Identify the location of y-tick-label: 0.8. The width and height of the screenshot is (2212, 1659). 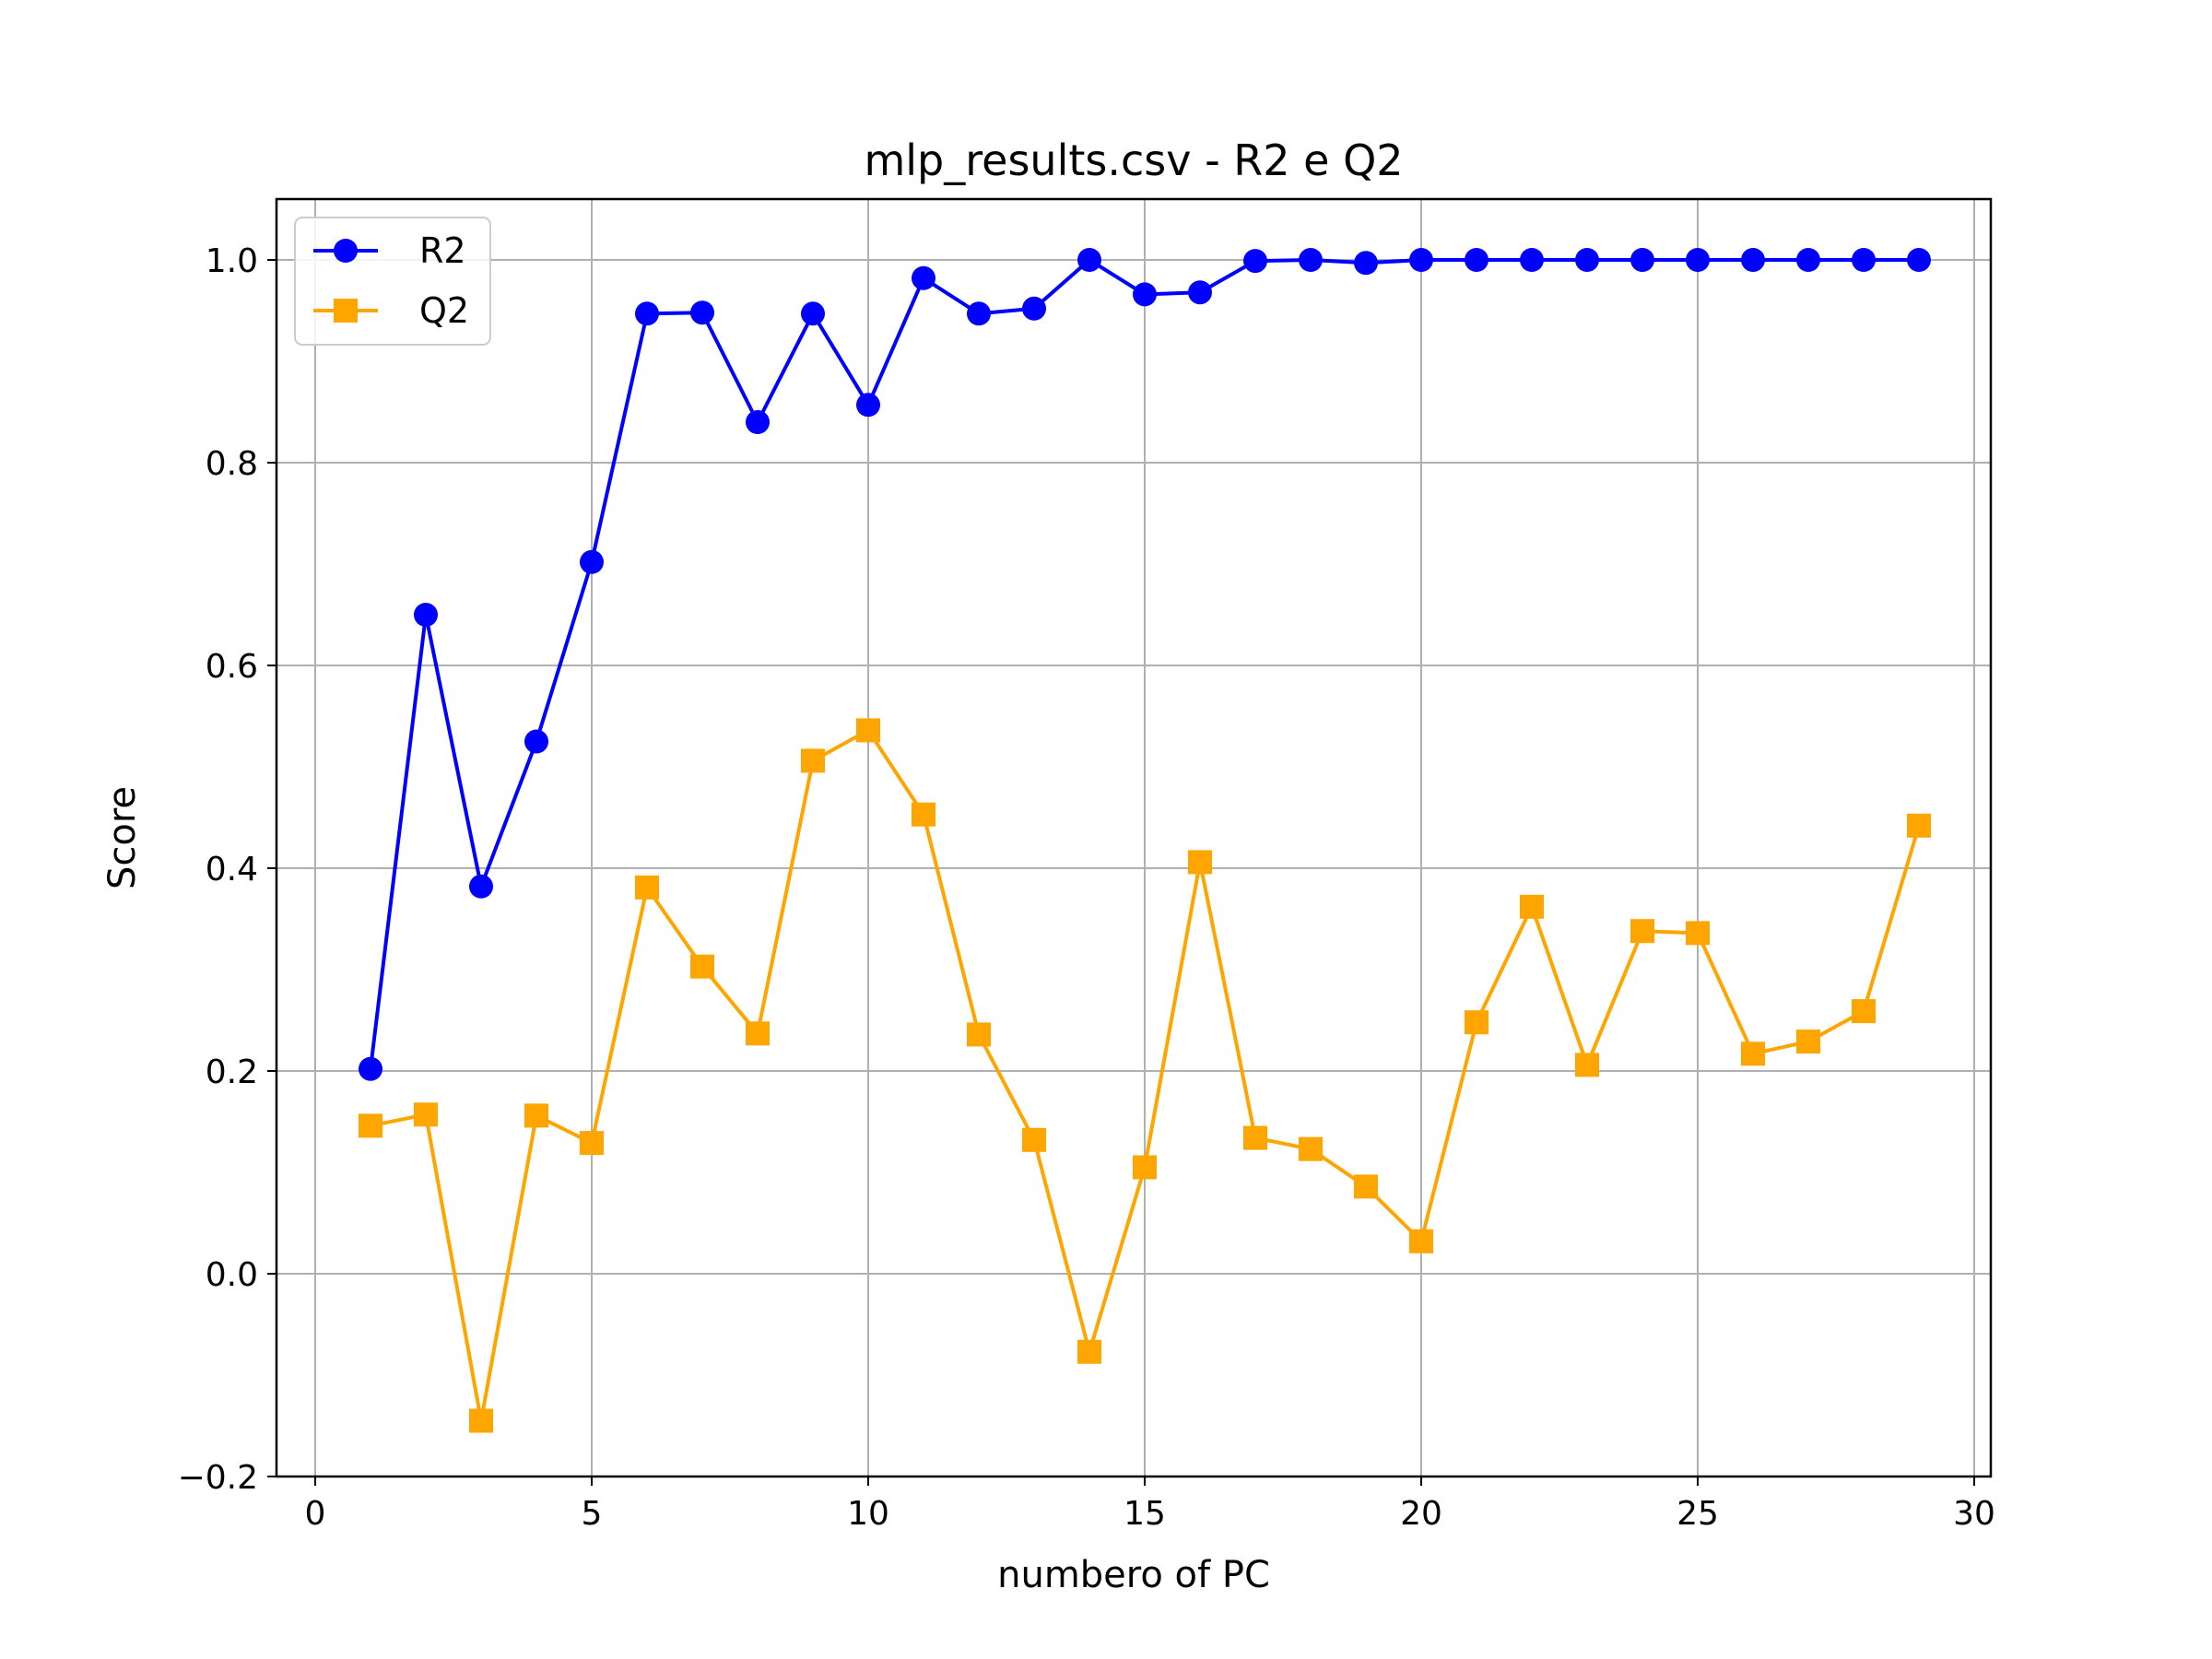
(232, 464).